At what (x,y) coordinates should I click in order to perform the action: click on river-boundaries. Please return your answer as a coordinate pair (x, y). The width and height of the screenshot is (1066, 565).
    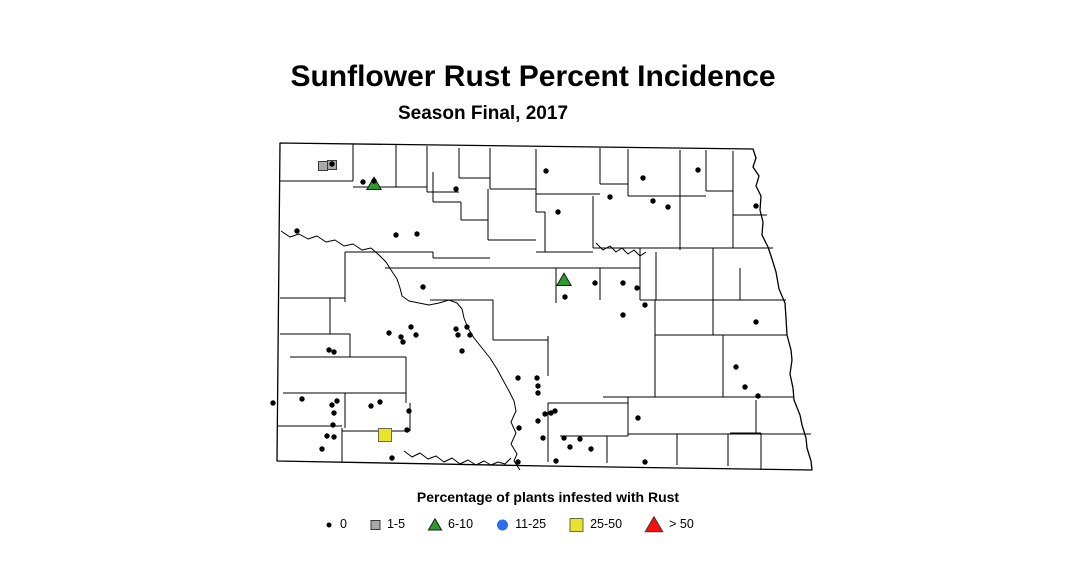
    Looking at the image, I should click on (463, 350).